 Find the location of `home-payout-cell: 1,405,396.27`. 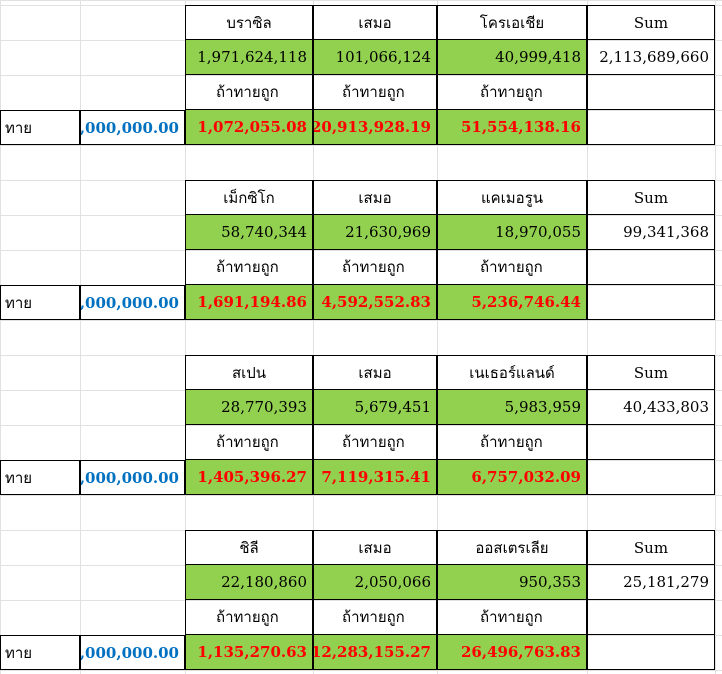

home-payout-cell: 1,405,396.27 is located at coordinates (249, 477).